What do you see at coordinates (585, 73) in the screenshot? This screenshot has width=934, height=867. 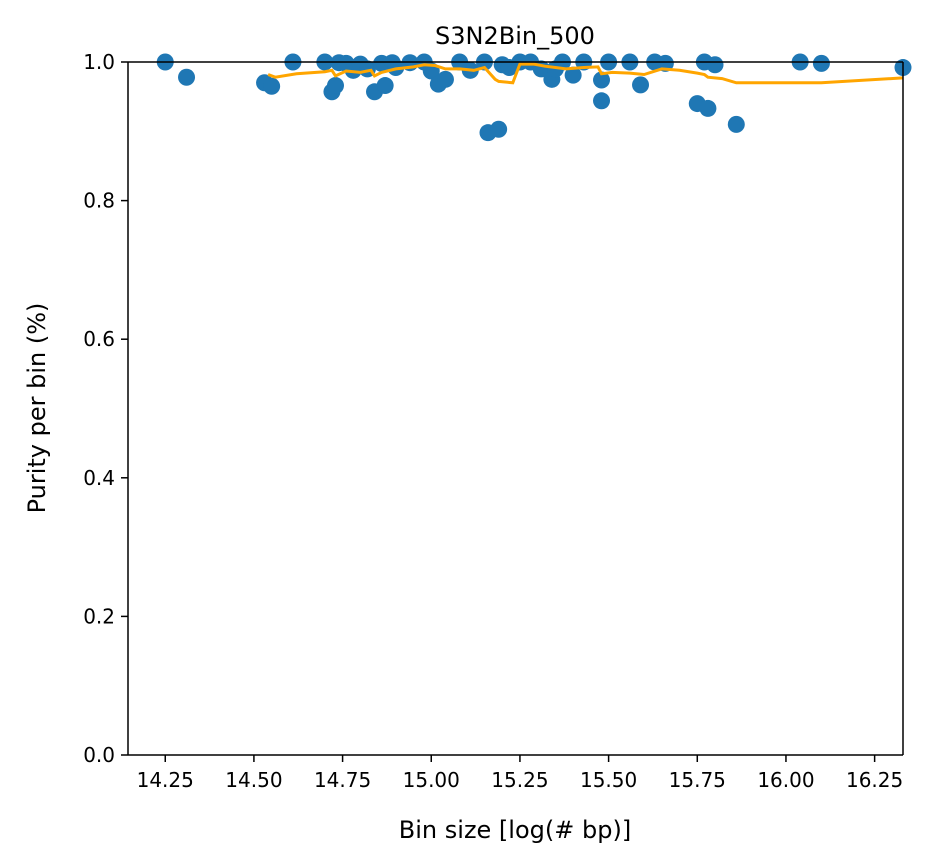 I see `trend-line` at bounding box center [585, 73].